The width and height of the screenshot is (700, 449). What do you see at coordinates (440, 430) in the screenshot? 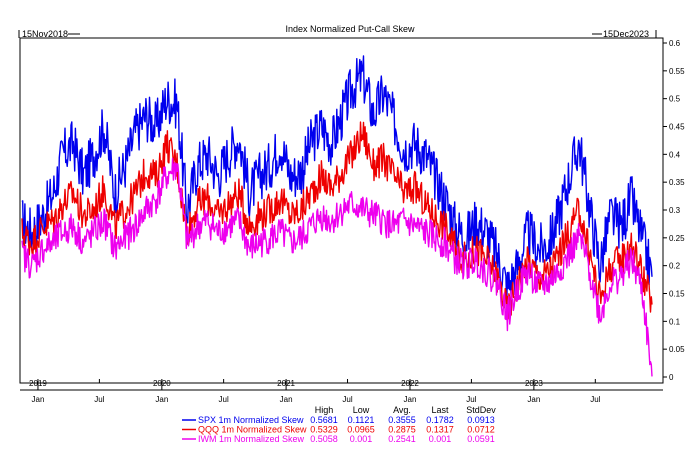
I see `legend-stat-qqq: 0.1317` at bounding box center [440, 430].